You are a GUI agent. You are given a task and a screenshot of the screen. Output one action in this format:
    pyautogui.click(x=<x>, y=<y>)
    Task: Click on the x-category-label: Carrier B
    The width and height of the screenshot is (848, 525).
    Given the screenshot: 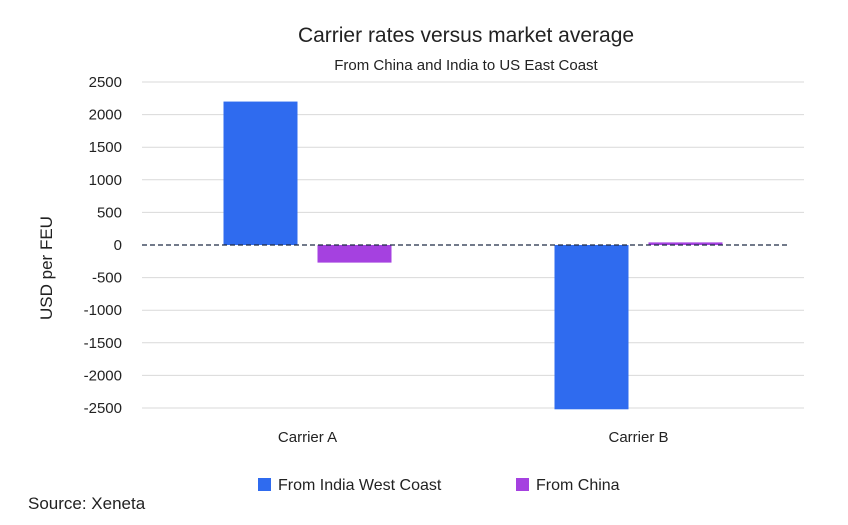 What is the action you would take?
    pyautogui.click(x=638, y=437)
    